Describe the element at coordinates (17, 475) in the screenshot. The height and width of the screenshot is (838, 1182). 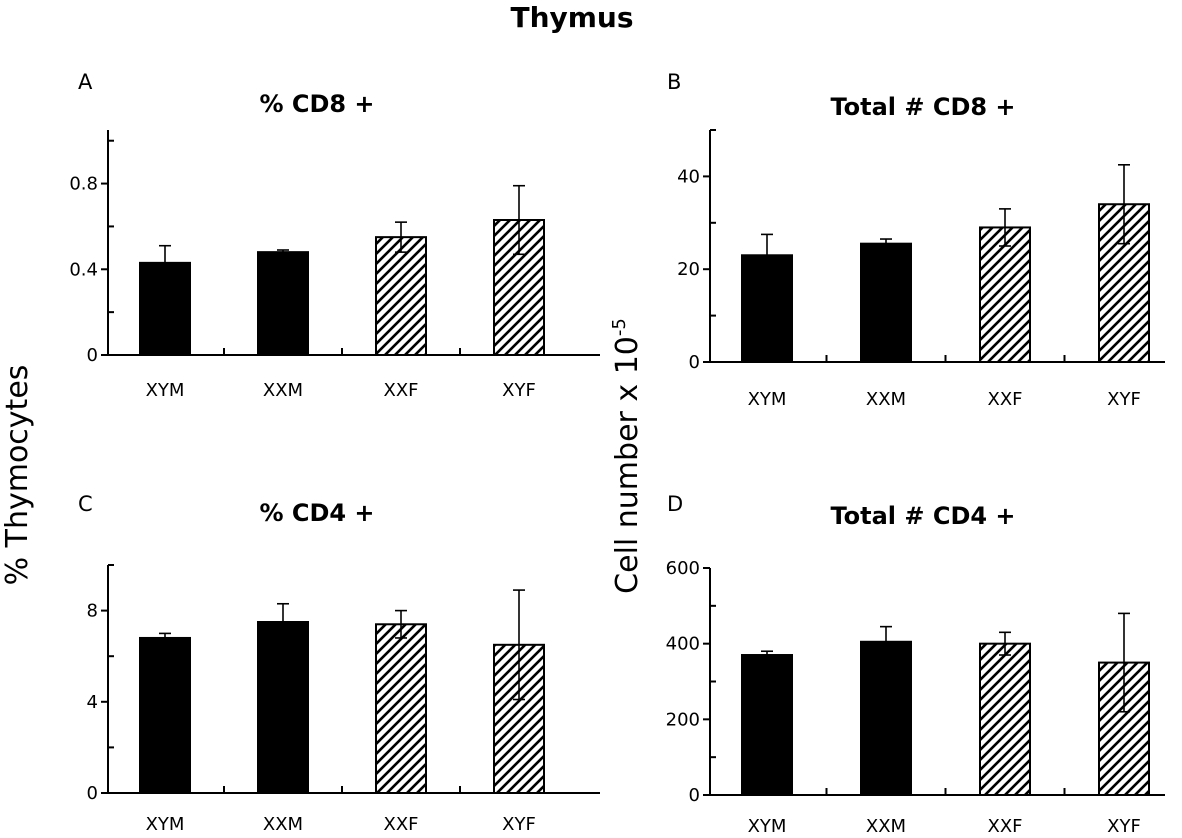
I see `y-axis-label-left: % Thymocytes` at that location.